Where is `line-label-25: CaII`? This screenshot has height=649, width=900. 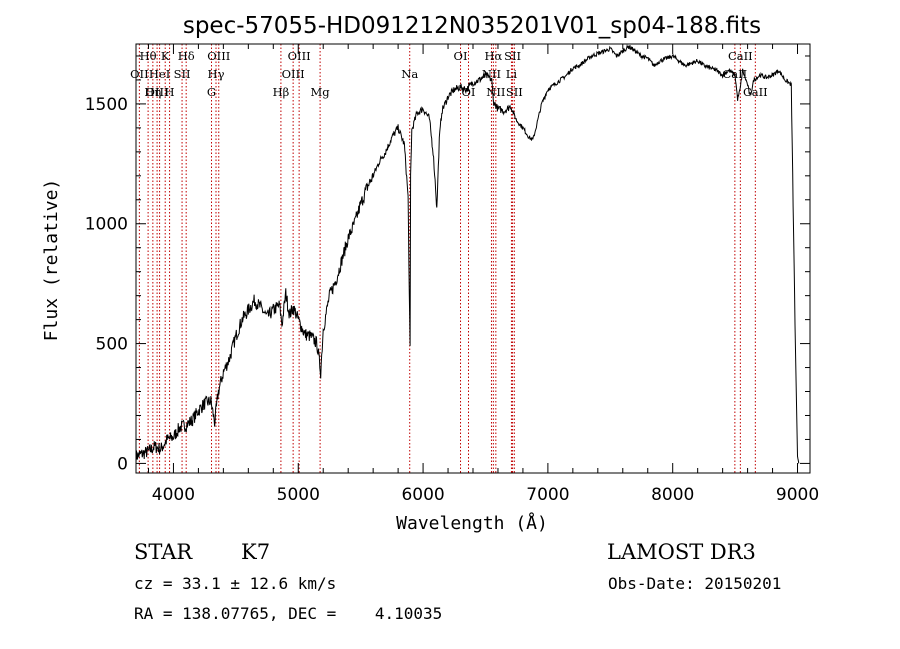
line-label-25: CaII is located at coordinates (740, 56).